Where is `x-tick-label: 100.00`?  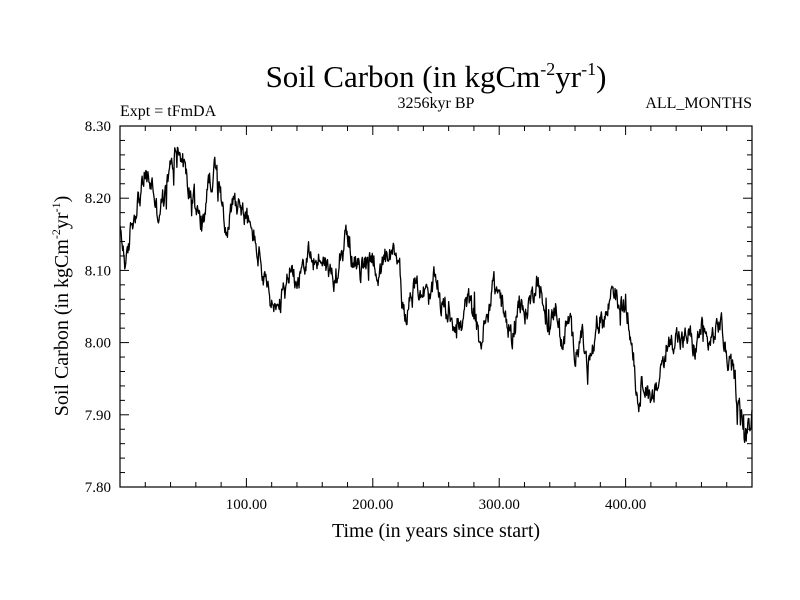 x-tick-label: 100.00 is located at coordinates (246, 505).